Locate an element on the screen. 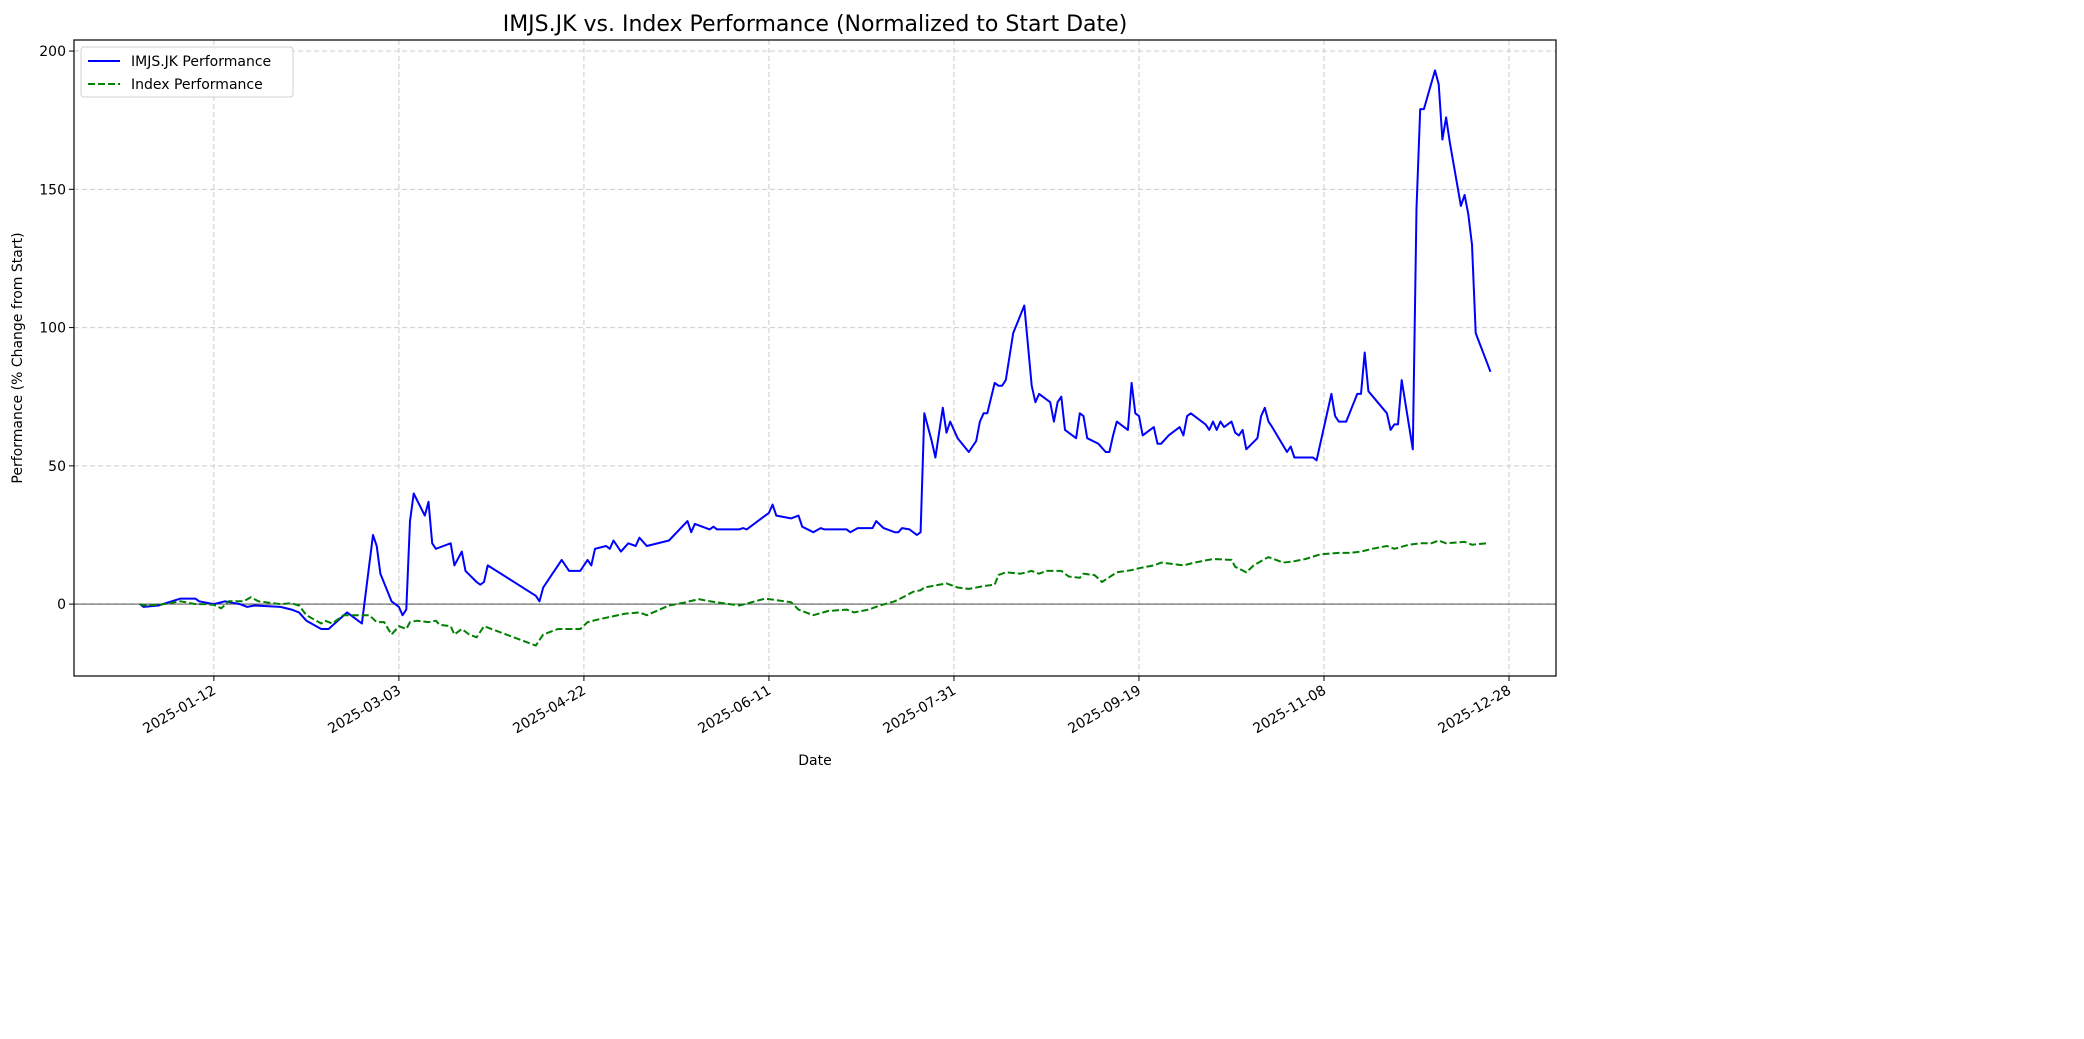 The width and height of the screenshot is (2084, 1039). x-tick-label: 2025-01-12 is located at coordinates (179, 710).